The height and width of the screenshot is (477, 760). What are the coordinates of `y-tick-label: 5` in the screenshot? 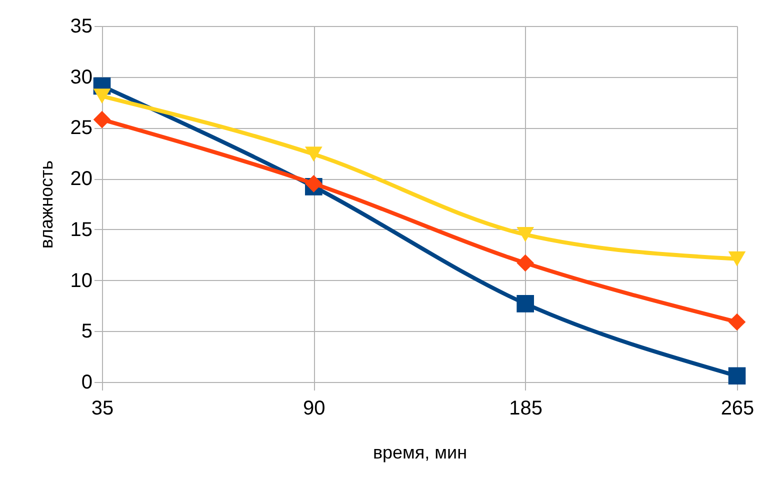 It's located at (86, 331).